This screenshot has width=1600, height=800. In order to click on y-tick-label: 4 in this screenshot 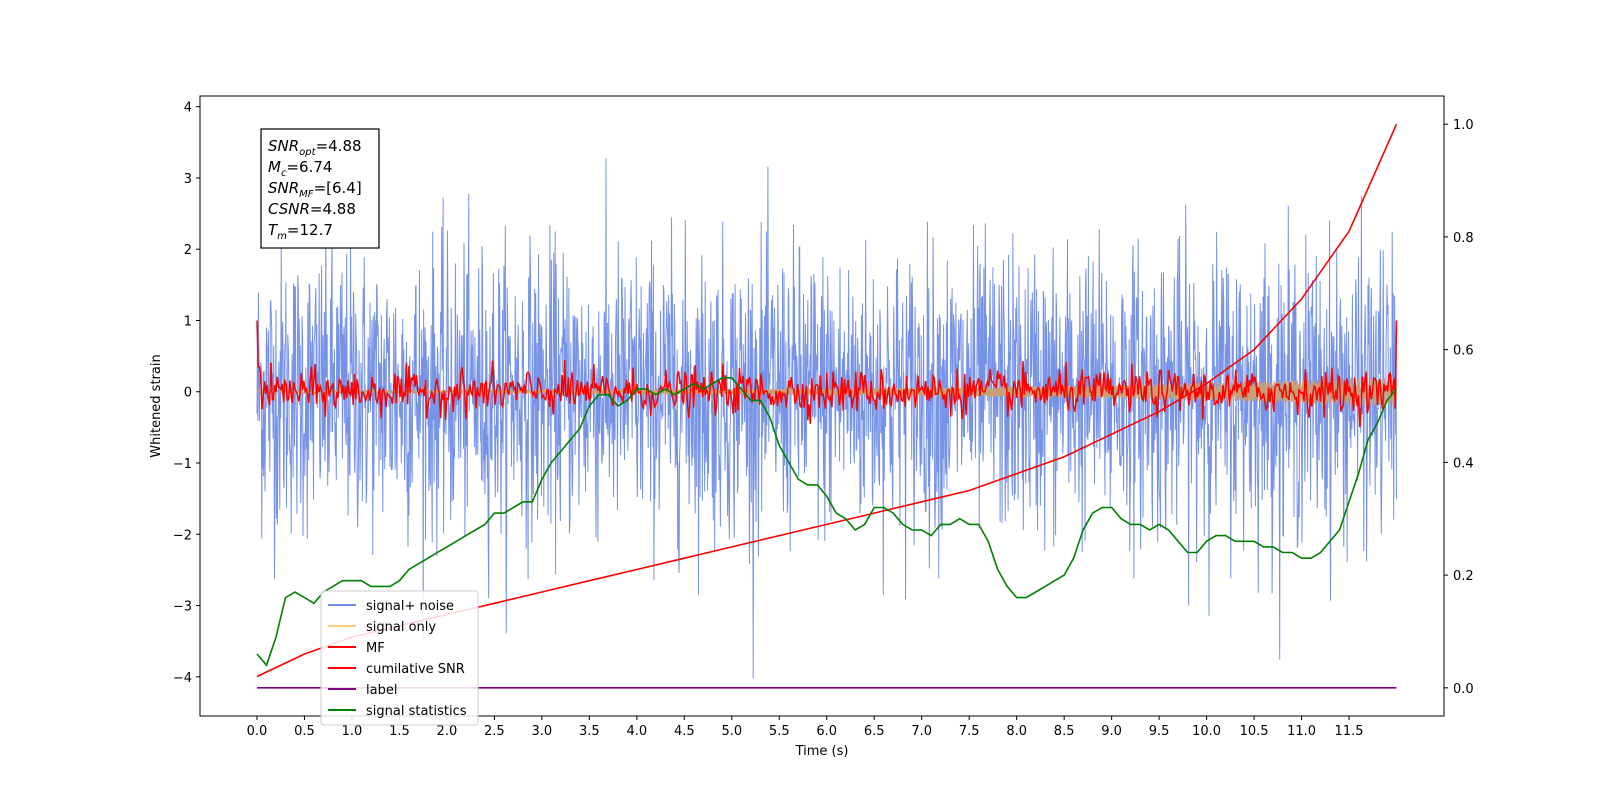, I will do `click(188, 108)`.